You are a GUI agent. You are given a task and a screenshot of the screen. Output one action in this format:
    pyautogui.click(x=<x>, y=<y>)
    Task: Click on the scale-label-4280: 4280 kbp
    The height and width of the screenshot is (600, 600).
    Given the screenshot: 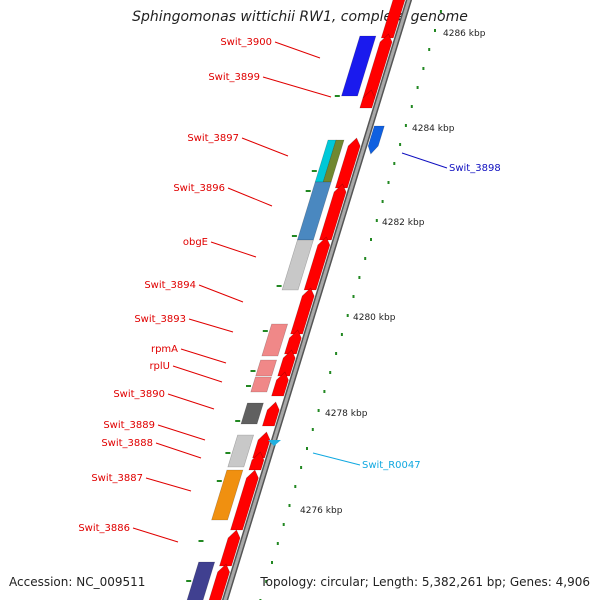 What is the action you would take?
    pyautogui.click(x=374, y=318)
    